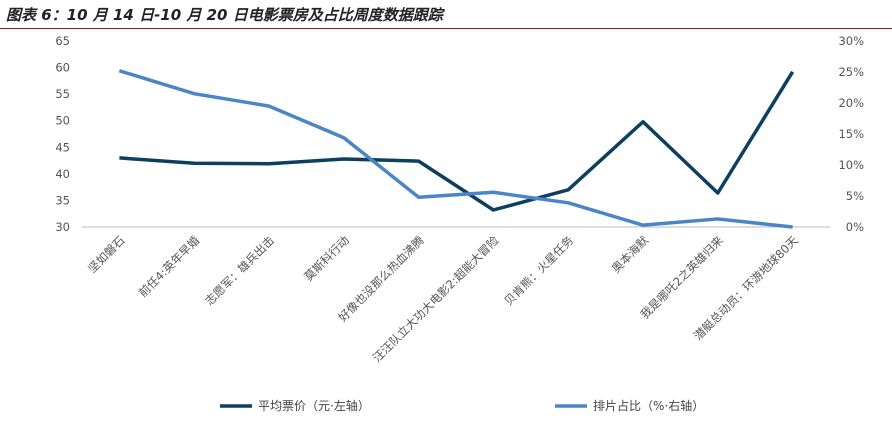 The width and height of the screenshot is (892, 431). Describe the element at coordinates (314, 405) in the screenshot. I see `legend-label-0: 平均票价（元·左轴）` at that location.